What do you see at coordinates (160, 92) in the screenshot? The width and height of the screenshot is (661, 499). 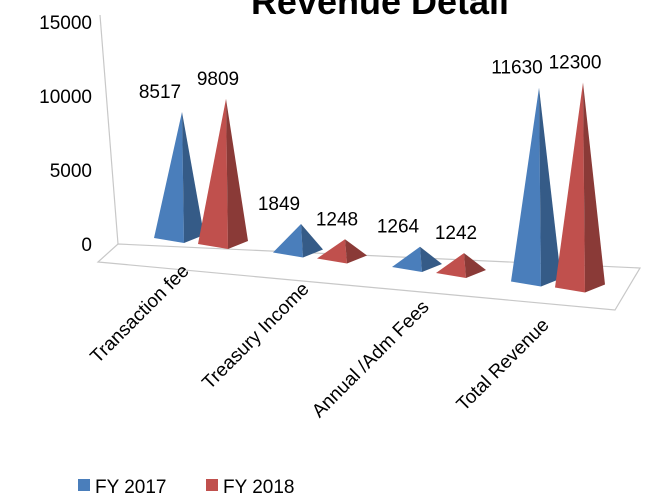 I see `data-label: 8517` at bounding box center [160, 92].